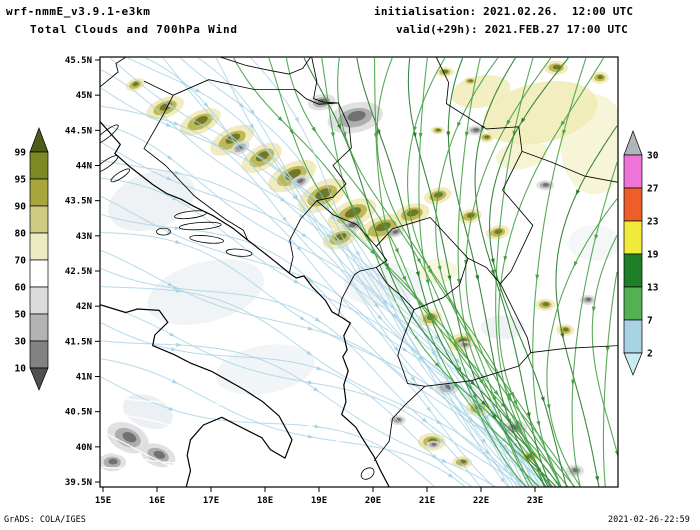 The height and width of the screenshot is (530, 700). What do you see at coordinates (653, 255) in the screenshot?
I see `wind-colorbar-label: 19` at bounding box center [653, 255].